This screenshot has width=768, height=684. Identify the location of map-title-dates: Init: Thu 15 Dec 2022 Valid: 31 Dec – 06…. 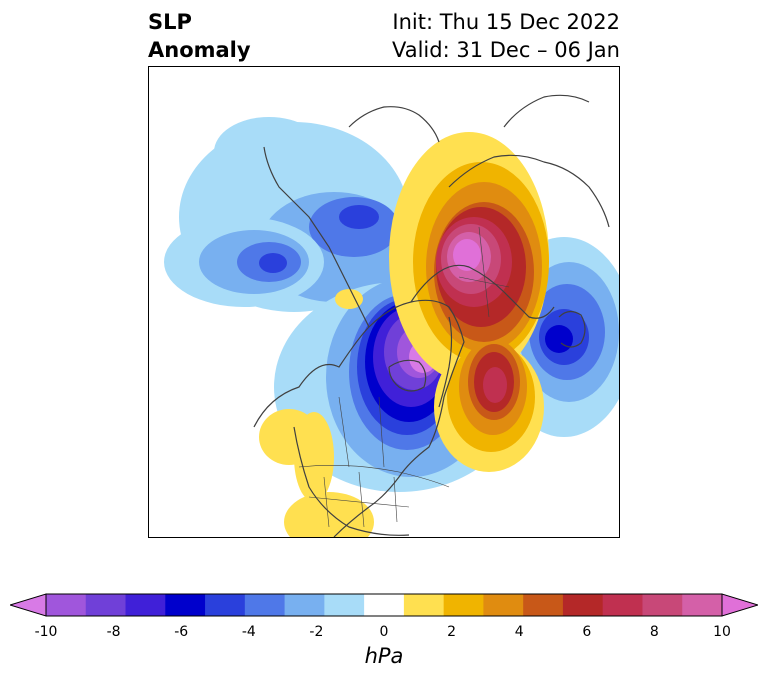
(506, 36).